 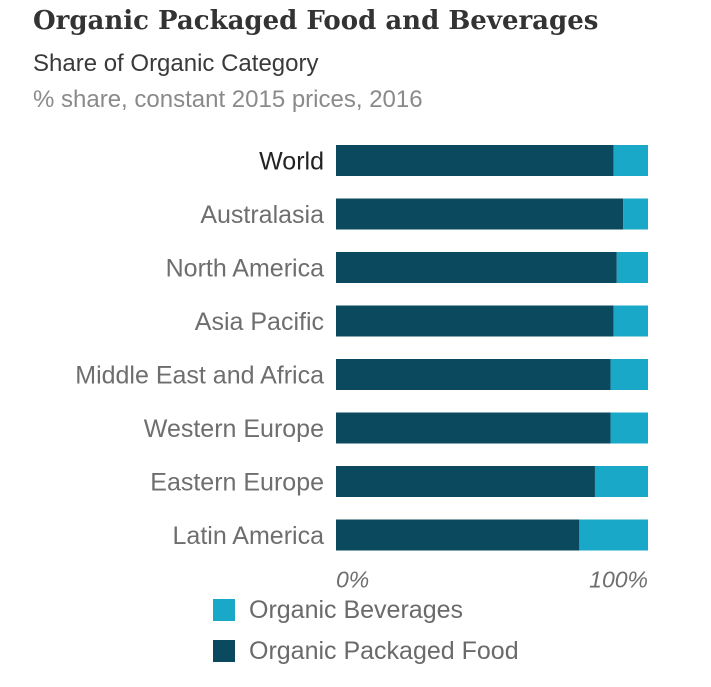 I want to click on bar-organic-beverages-world, so click(x=630, y=160).